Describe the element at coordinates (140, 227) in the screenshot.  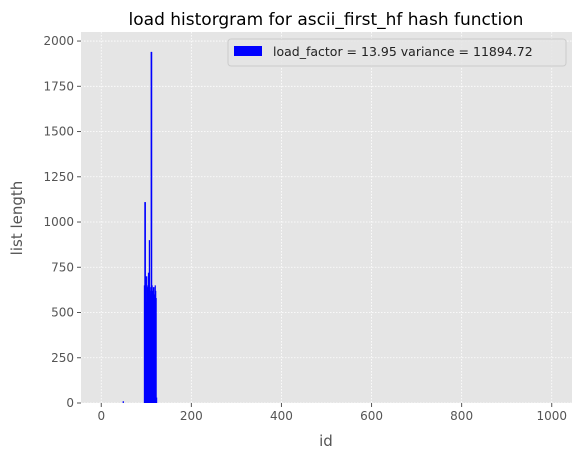
I see `bars` at that location.